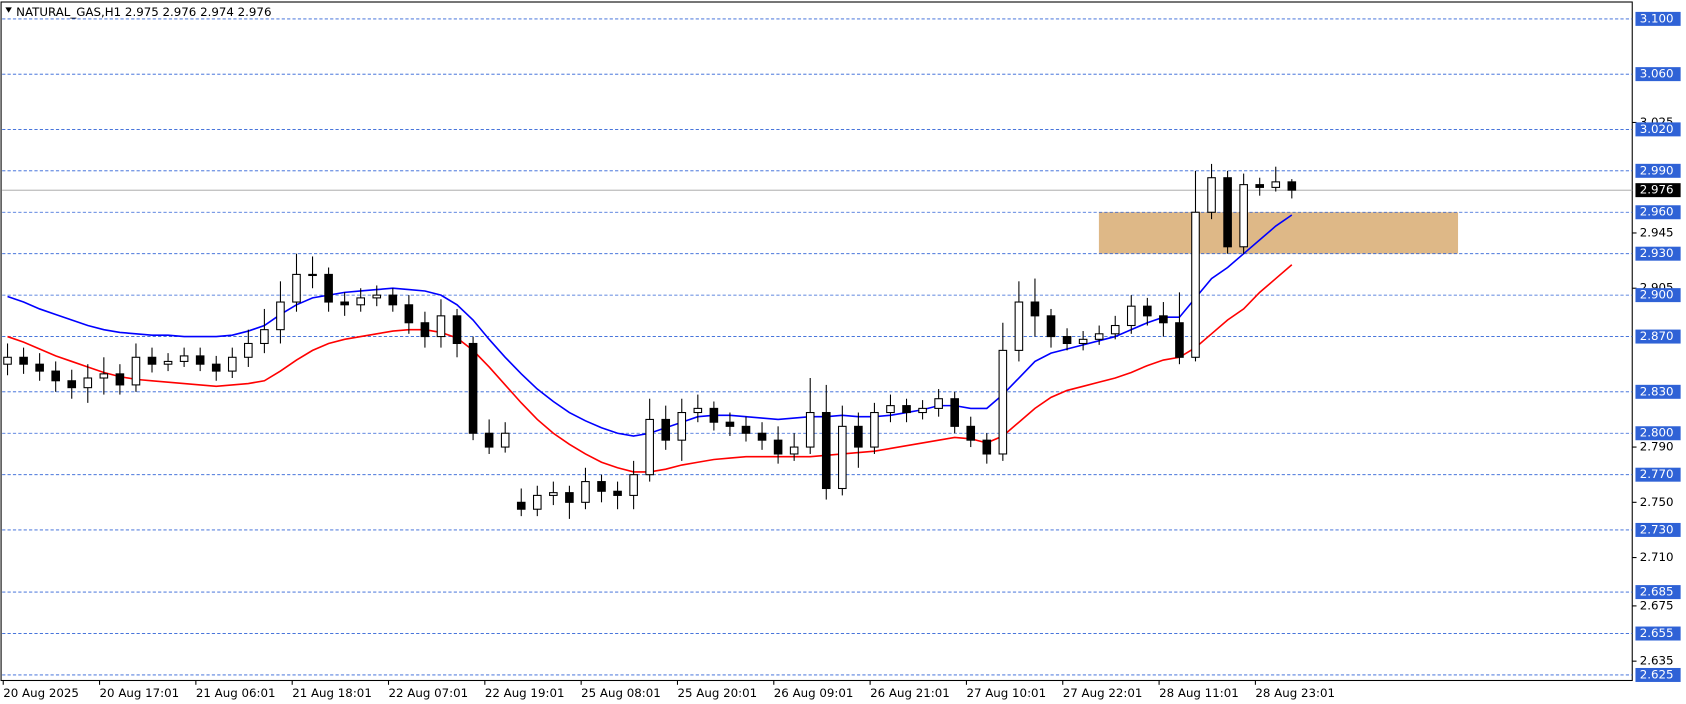 The image size is (1686, 704). I want to click on level-label: 2.685, so click(1657, 592).